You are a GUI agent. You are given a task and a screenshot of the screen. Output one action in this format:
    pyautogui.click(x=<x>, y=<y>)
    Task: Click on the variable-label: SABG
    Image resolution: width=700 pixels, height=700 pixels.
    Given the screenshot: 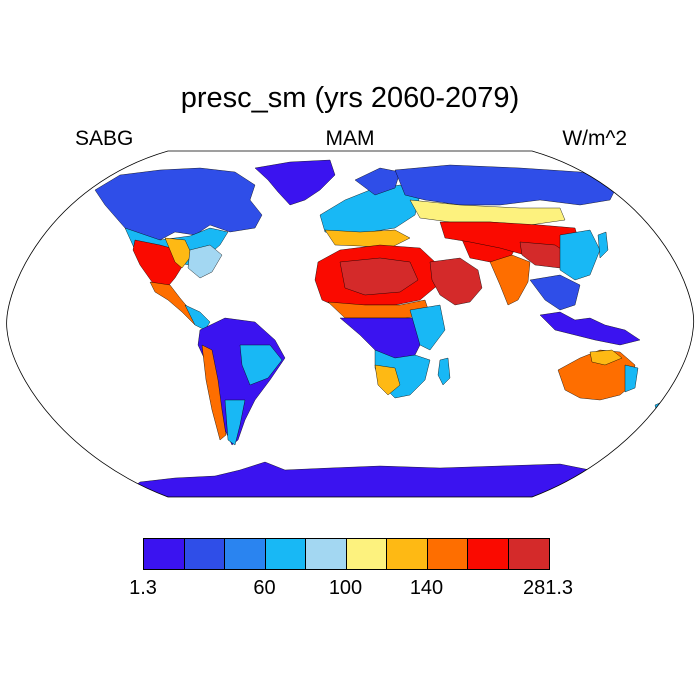 What is the action you would take?
    pyautogui.click(x=104, y=138)
    